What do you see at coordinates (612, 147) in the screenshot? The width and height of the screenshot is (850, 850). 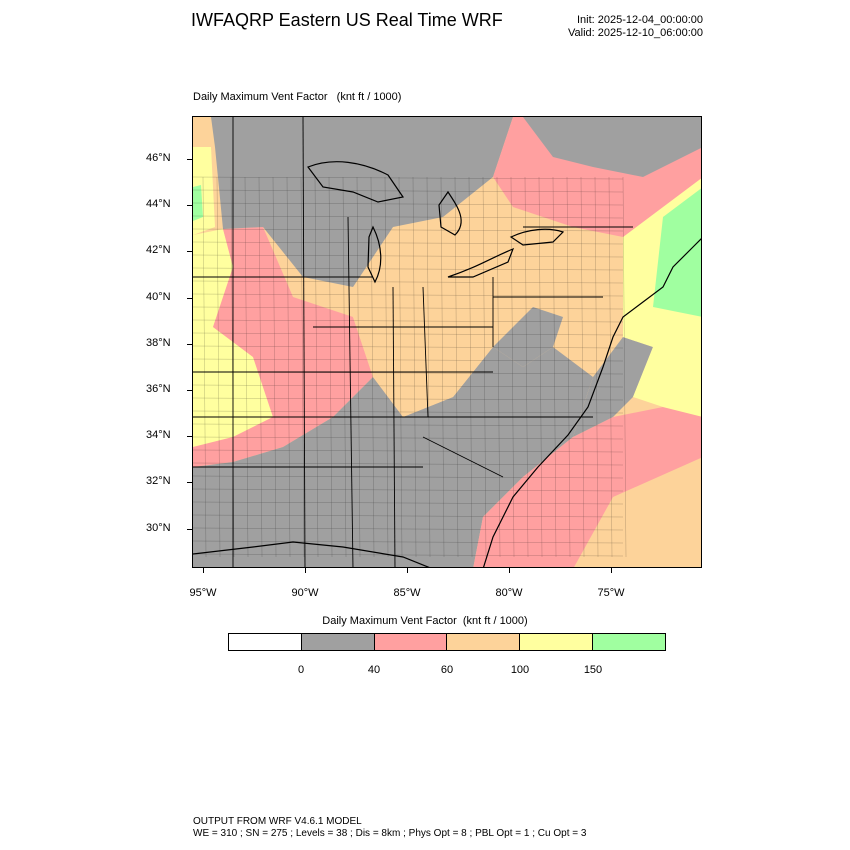 I see `field-grey-canada` at bounding box center [612, 147].